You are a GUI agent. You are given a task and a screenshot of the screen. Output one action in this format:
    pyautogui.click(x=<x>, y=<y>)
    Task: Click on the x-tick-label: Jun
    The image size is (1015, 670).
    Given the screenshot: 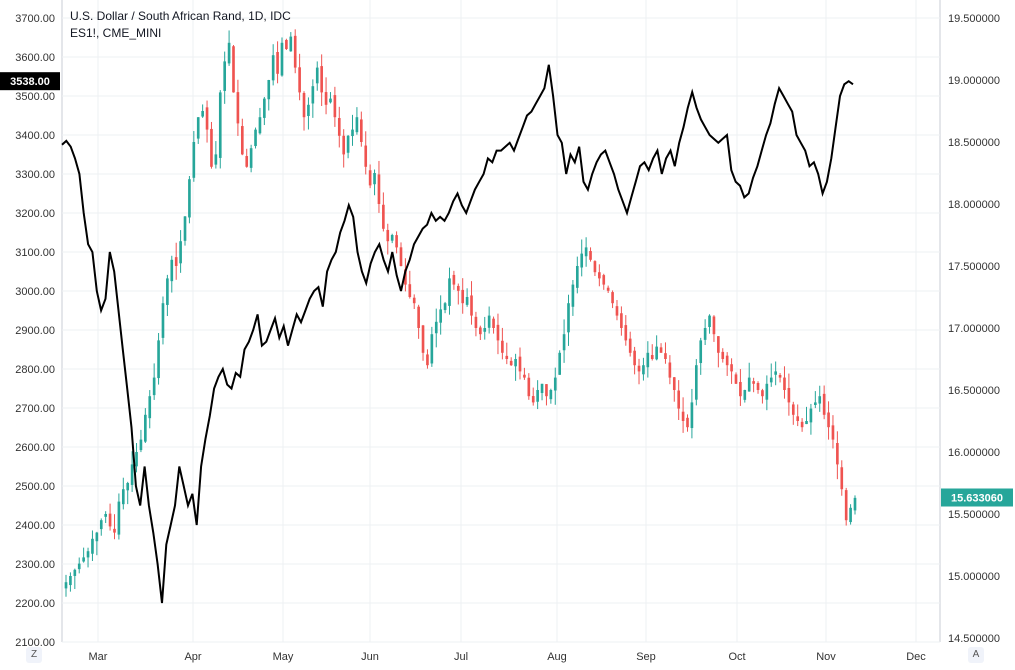 What is the action you would take?
    pyautogui.click(x=370, y=657)
    